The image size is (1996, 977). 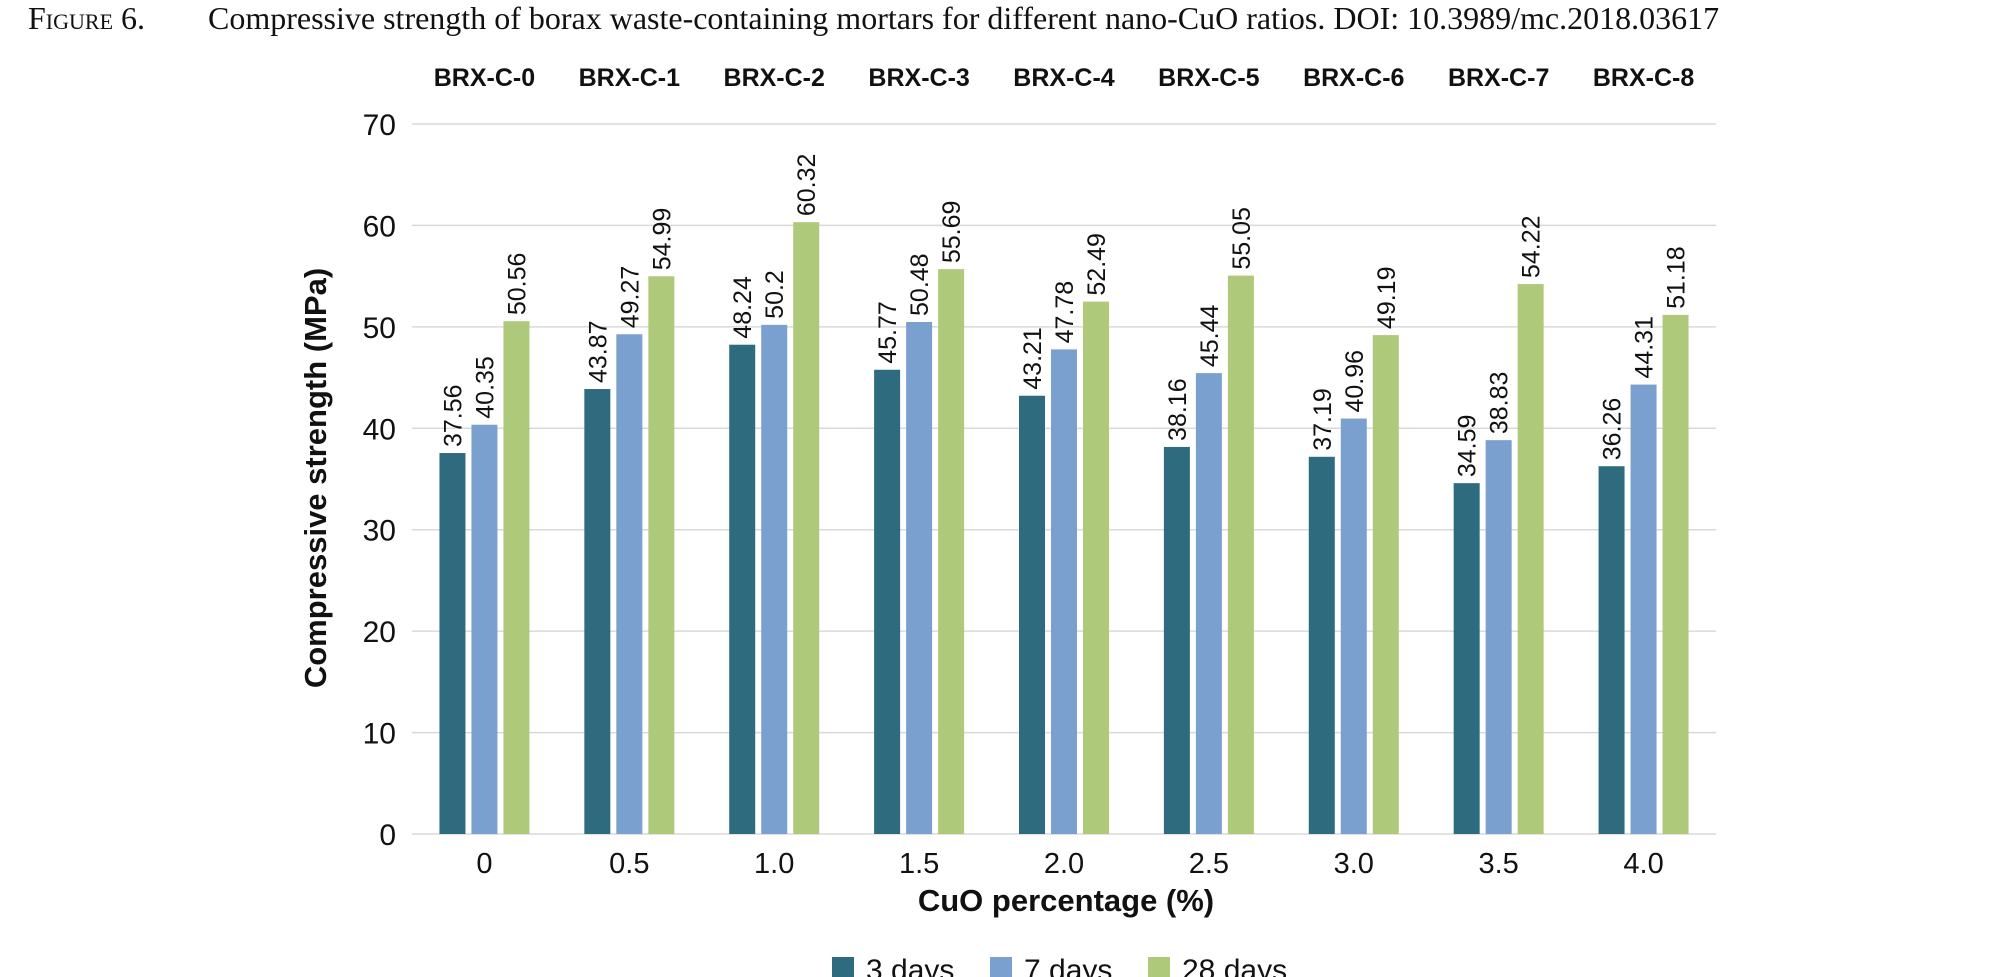 What do you see at coordinates (379, 734) in the screenshot?
I see `y-tick-label: 10` at bounding box center [379, 734].